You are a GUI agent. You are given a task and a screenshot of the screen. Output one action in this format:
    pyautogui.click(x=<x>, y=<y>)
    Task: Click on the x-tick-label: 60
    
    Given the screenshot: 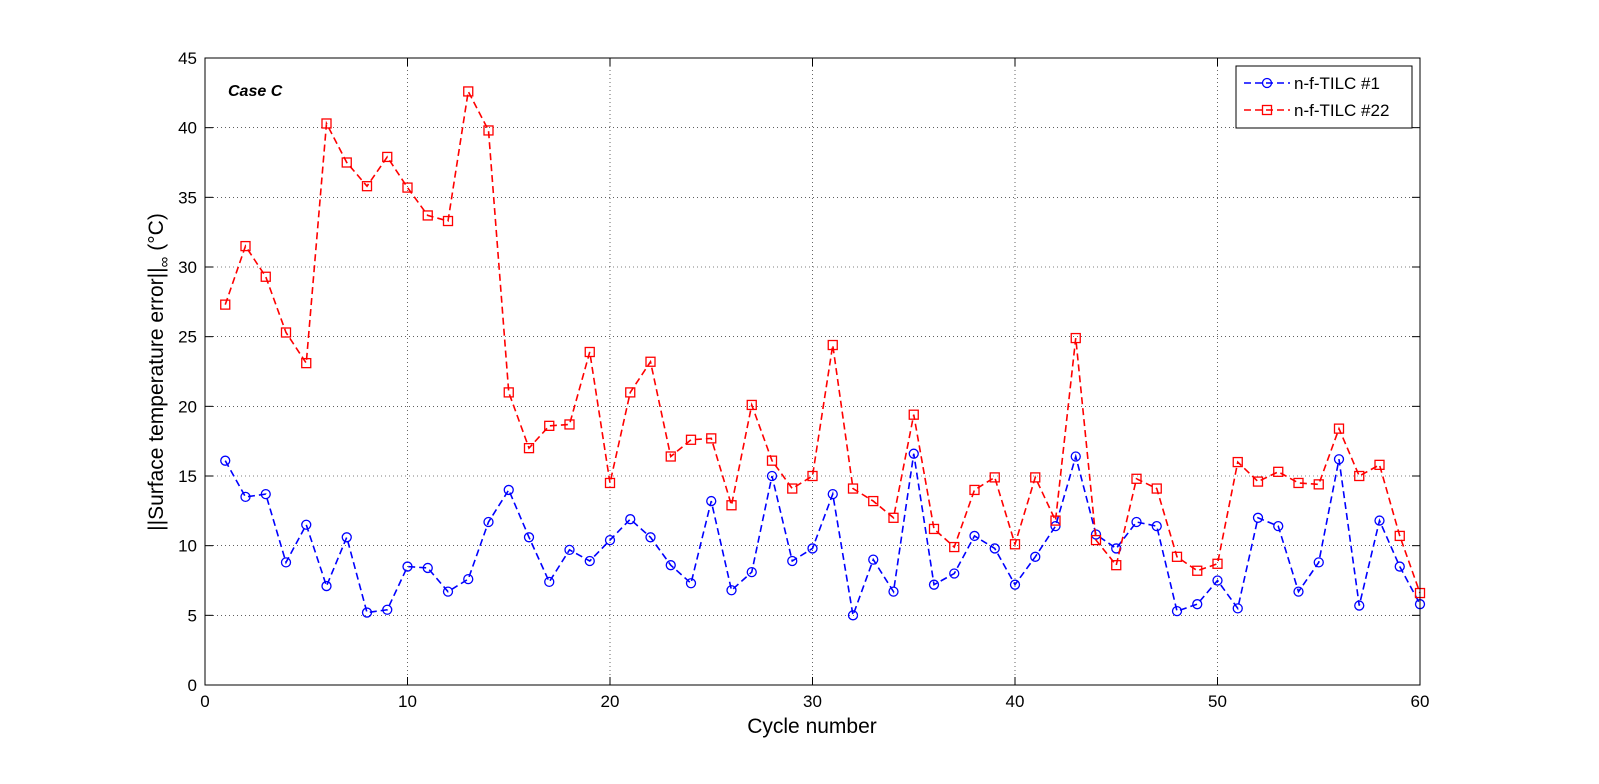 What is the action you would take?
    pyautogui.click(x=1420, y=701)
    